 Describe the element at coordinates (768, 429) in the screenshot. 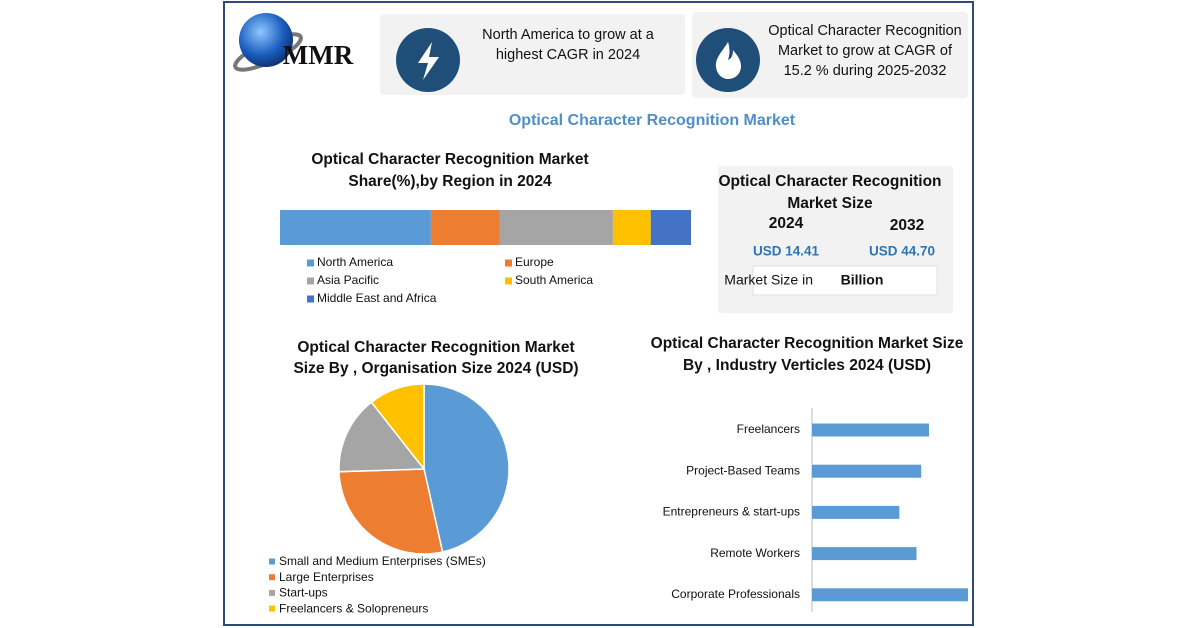

I see `text: Freelancers` at that location.